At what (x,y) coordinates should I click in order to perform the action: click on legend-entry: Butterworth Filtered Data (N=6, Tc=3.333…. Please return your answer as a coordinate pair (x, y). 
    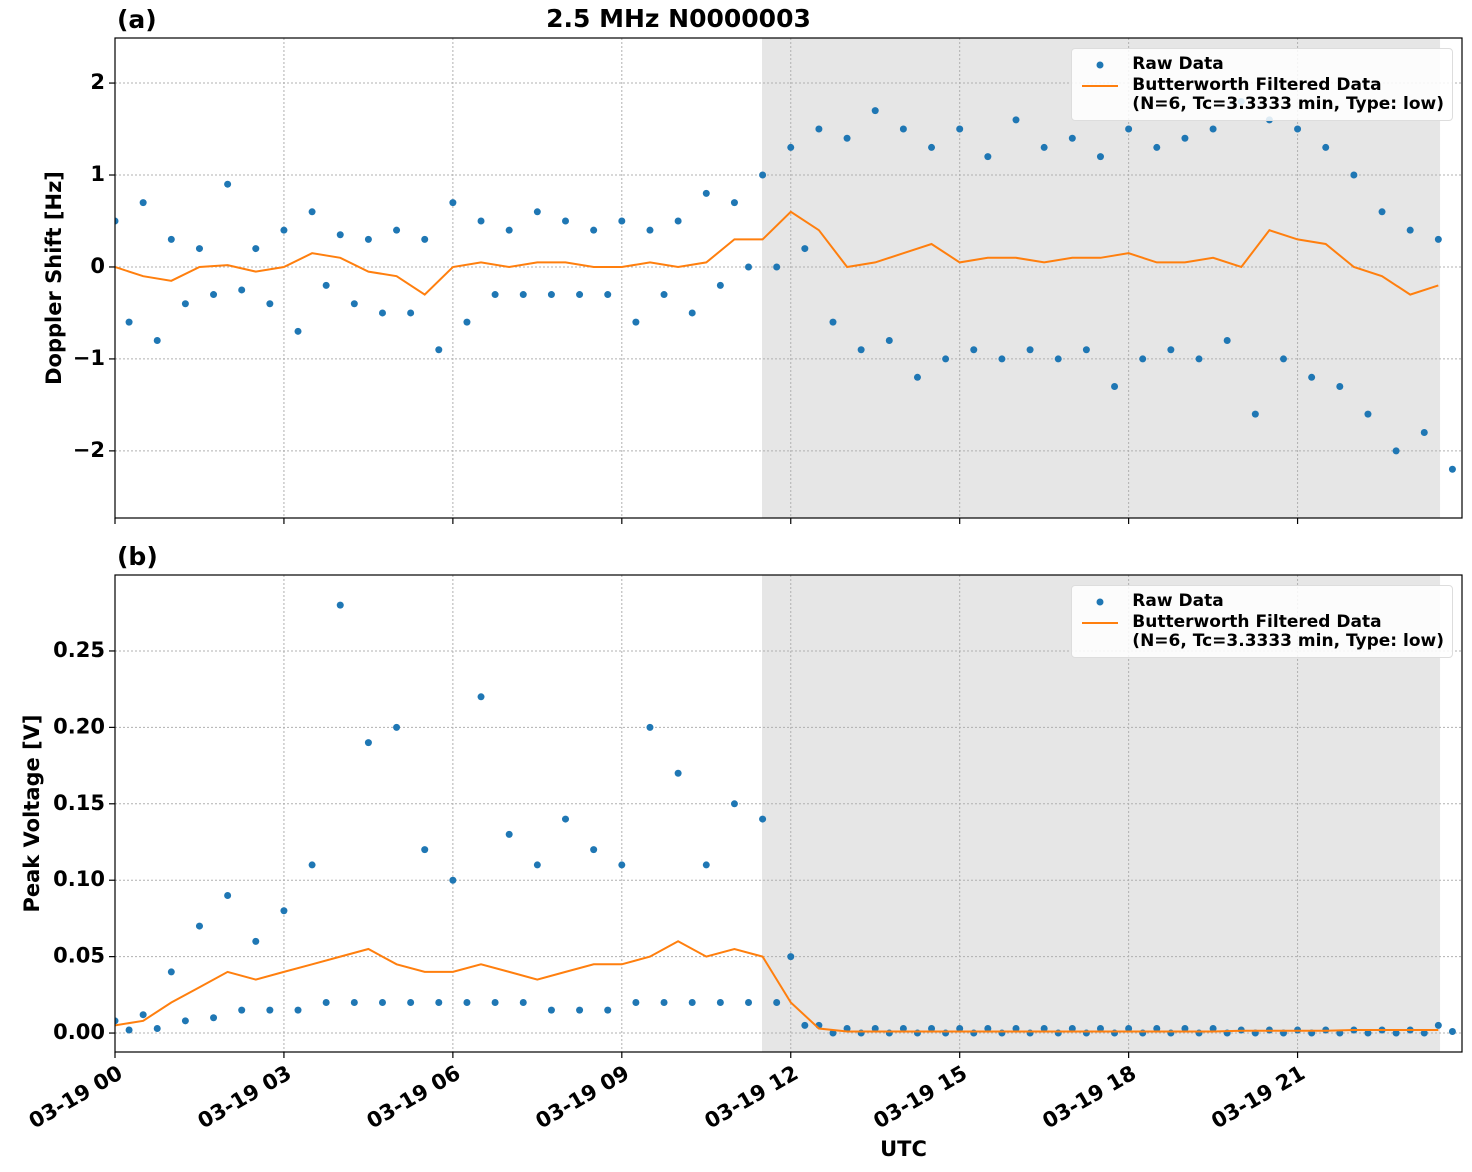
    Looking at the image, I should click on (1262, 95).